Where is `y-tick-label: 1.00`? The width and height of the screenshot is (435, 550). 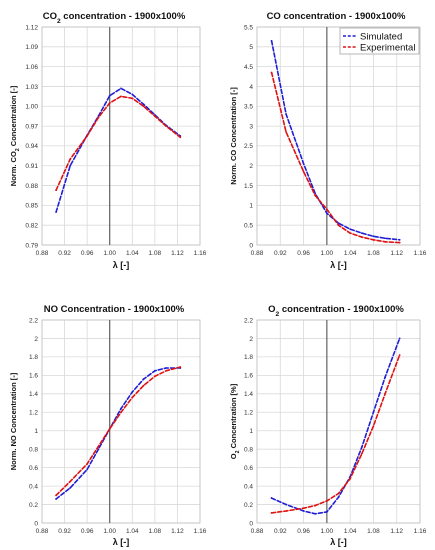
y-tick-label: 1.00 is located at coordinates (31, 107).